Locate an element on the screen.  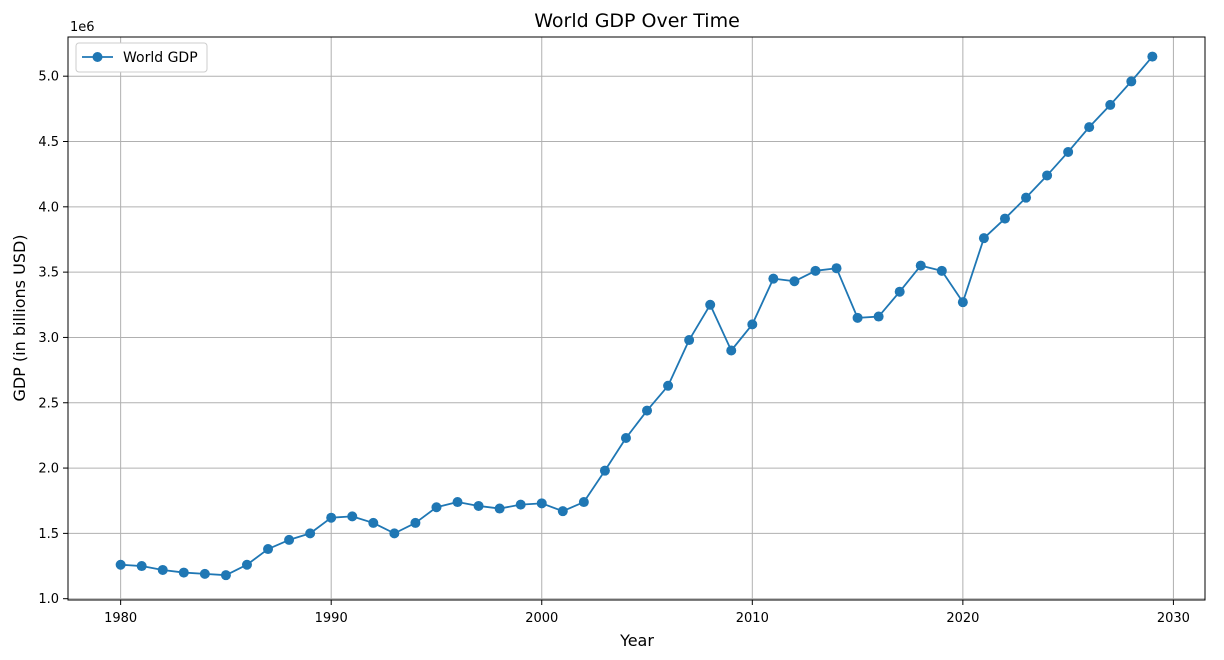
y-tick-label: 3.5 is located at coordinates (48, 273).